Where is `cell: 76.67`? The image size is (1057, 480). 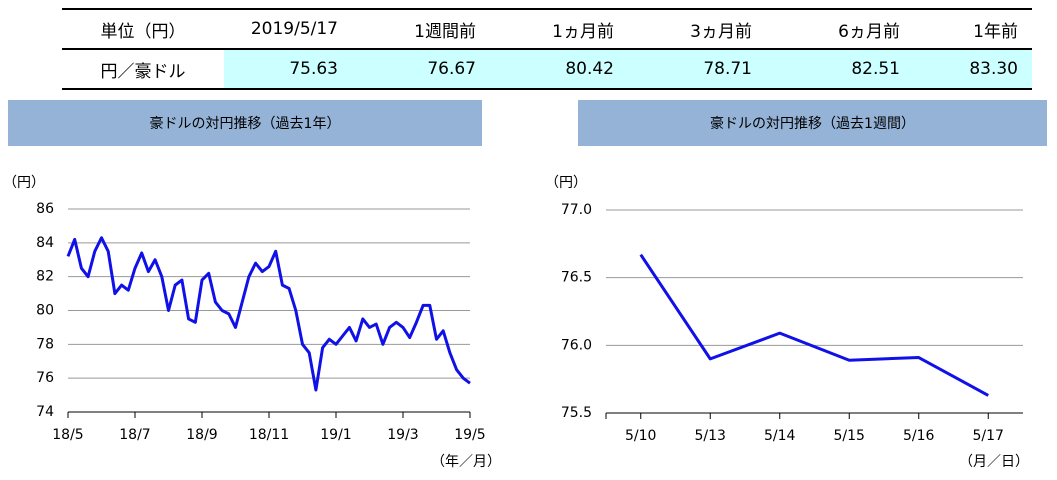
cell: 76.67 is located at coordinates (421, 69).